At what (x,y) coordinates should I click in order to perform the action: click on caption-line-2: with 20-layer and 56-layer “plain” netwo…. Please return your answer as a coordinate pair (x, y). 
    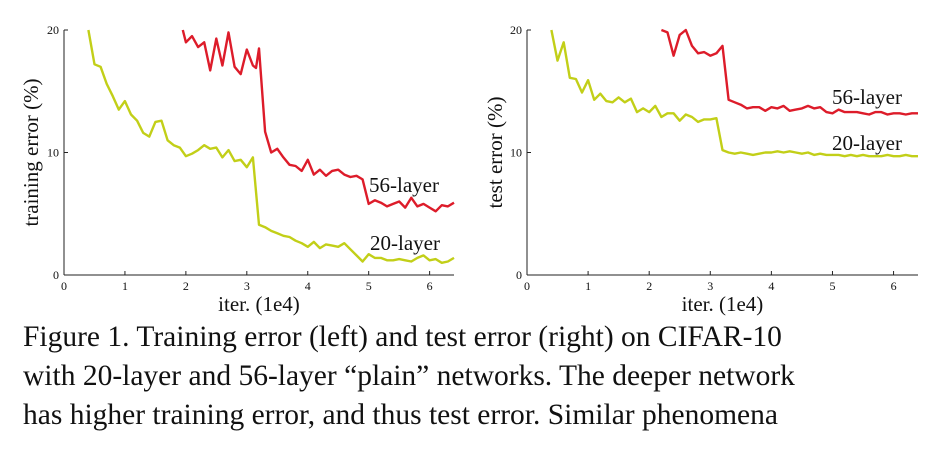
    Looking at the image, I should click on (409, 376).